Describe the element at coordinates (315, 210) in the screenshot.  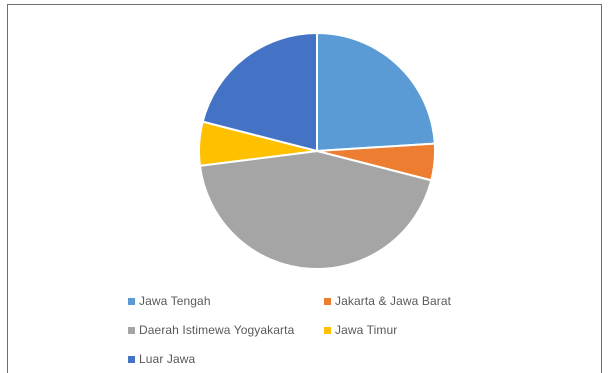
I see `pie-slice-daerah-istimewa-yogyakarta` at that location.